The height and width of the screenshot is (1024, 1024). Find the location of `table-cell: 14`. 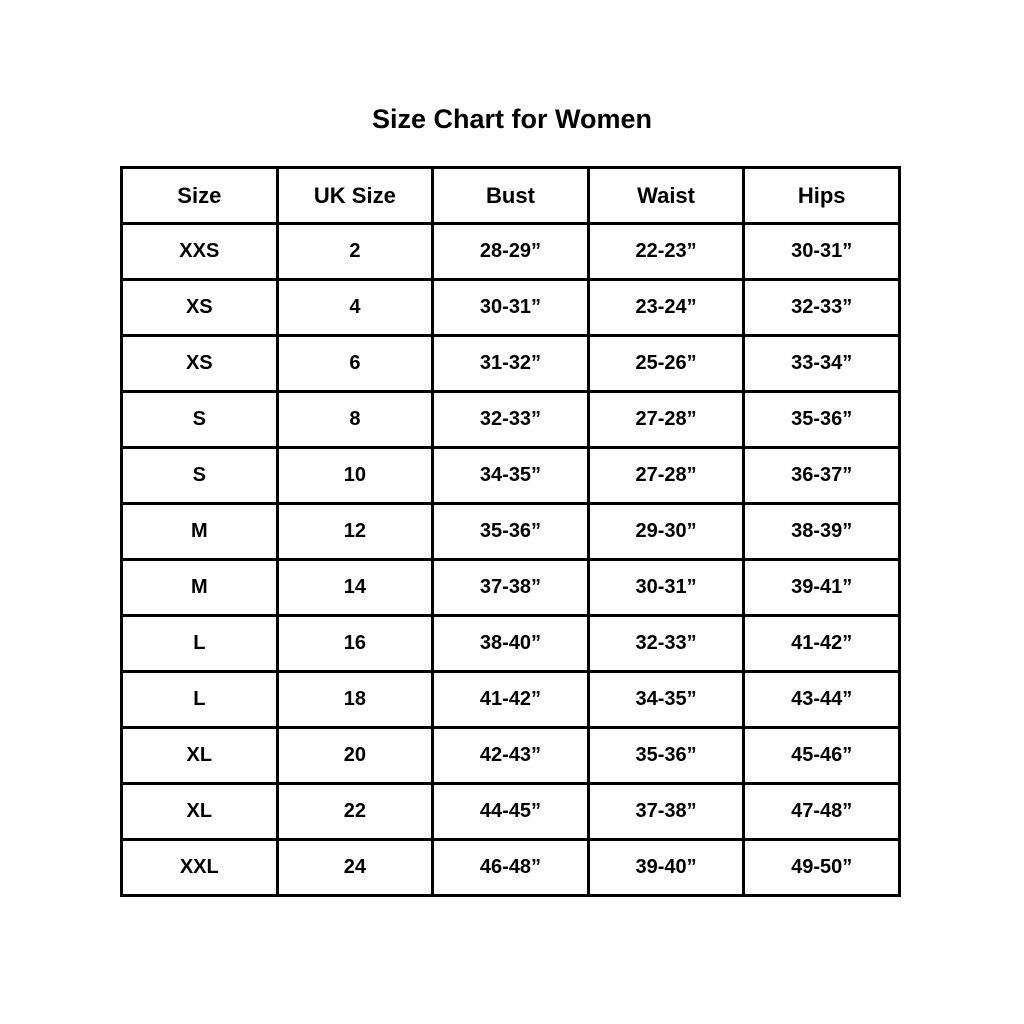

table-cell: 14 is located at coordinates (355, 587).